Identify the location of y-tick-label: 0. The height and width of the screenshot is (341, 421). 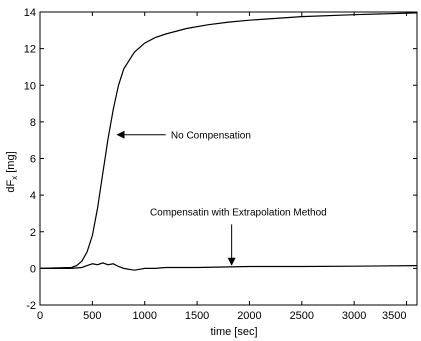
(33, 269).